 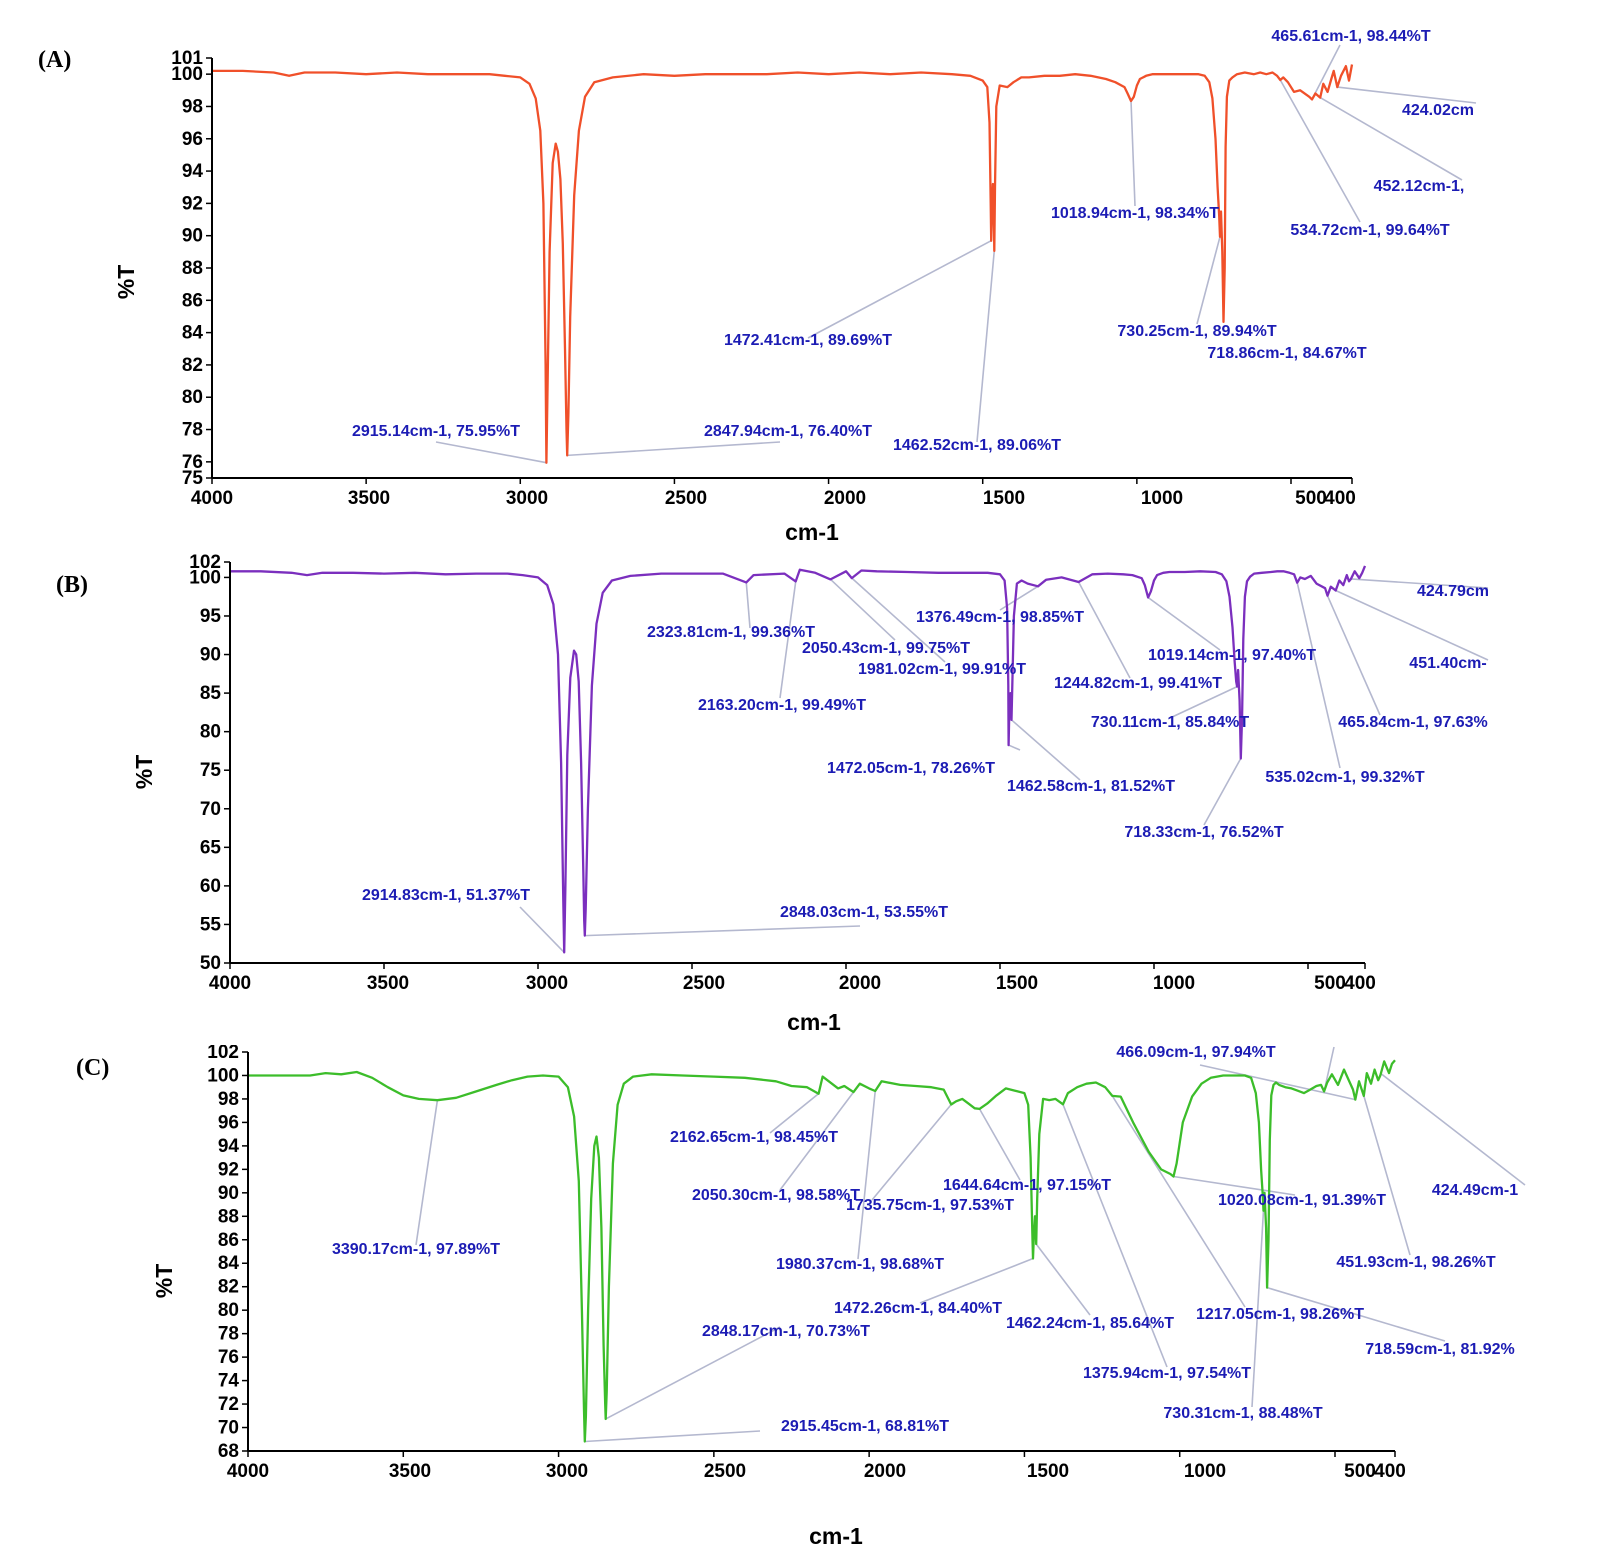 What do you see at coordinates (1000, 617) in the screenshot?
I see `peak-label: 1376.49cm-1, 98.85%T` at bounding box center [1000, 617].